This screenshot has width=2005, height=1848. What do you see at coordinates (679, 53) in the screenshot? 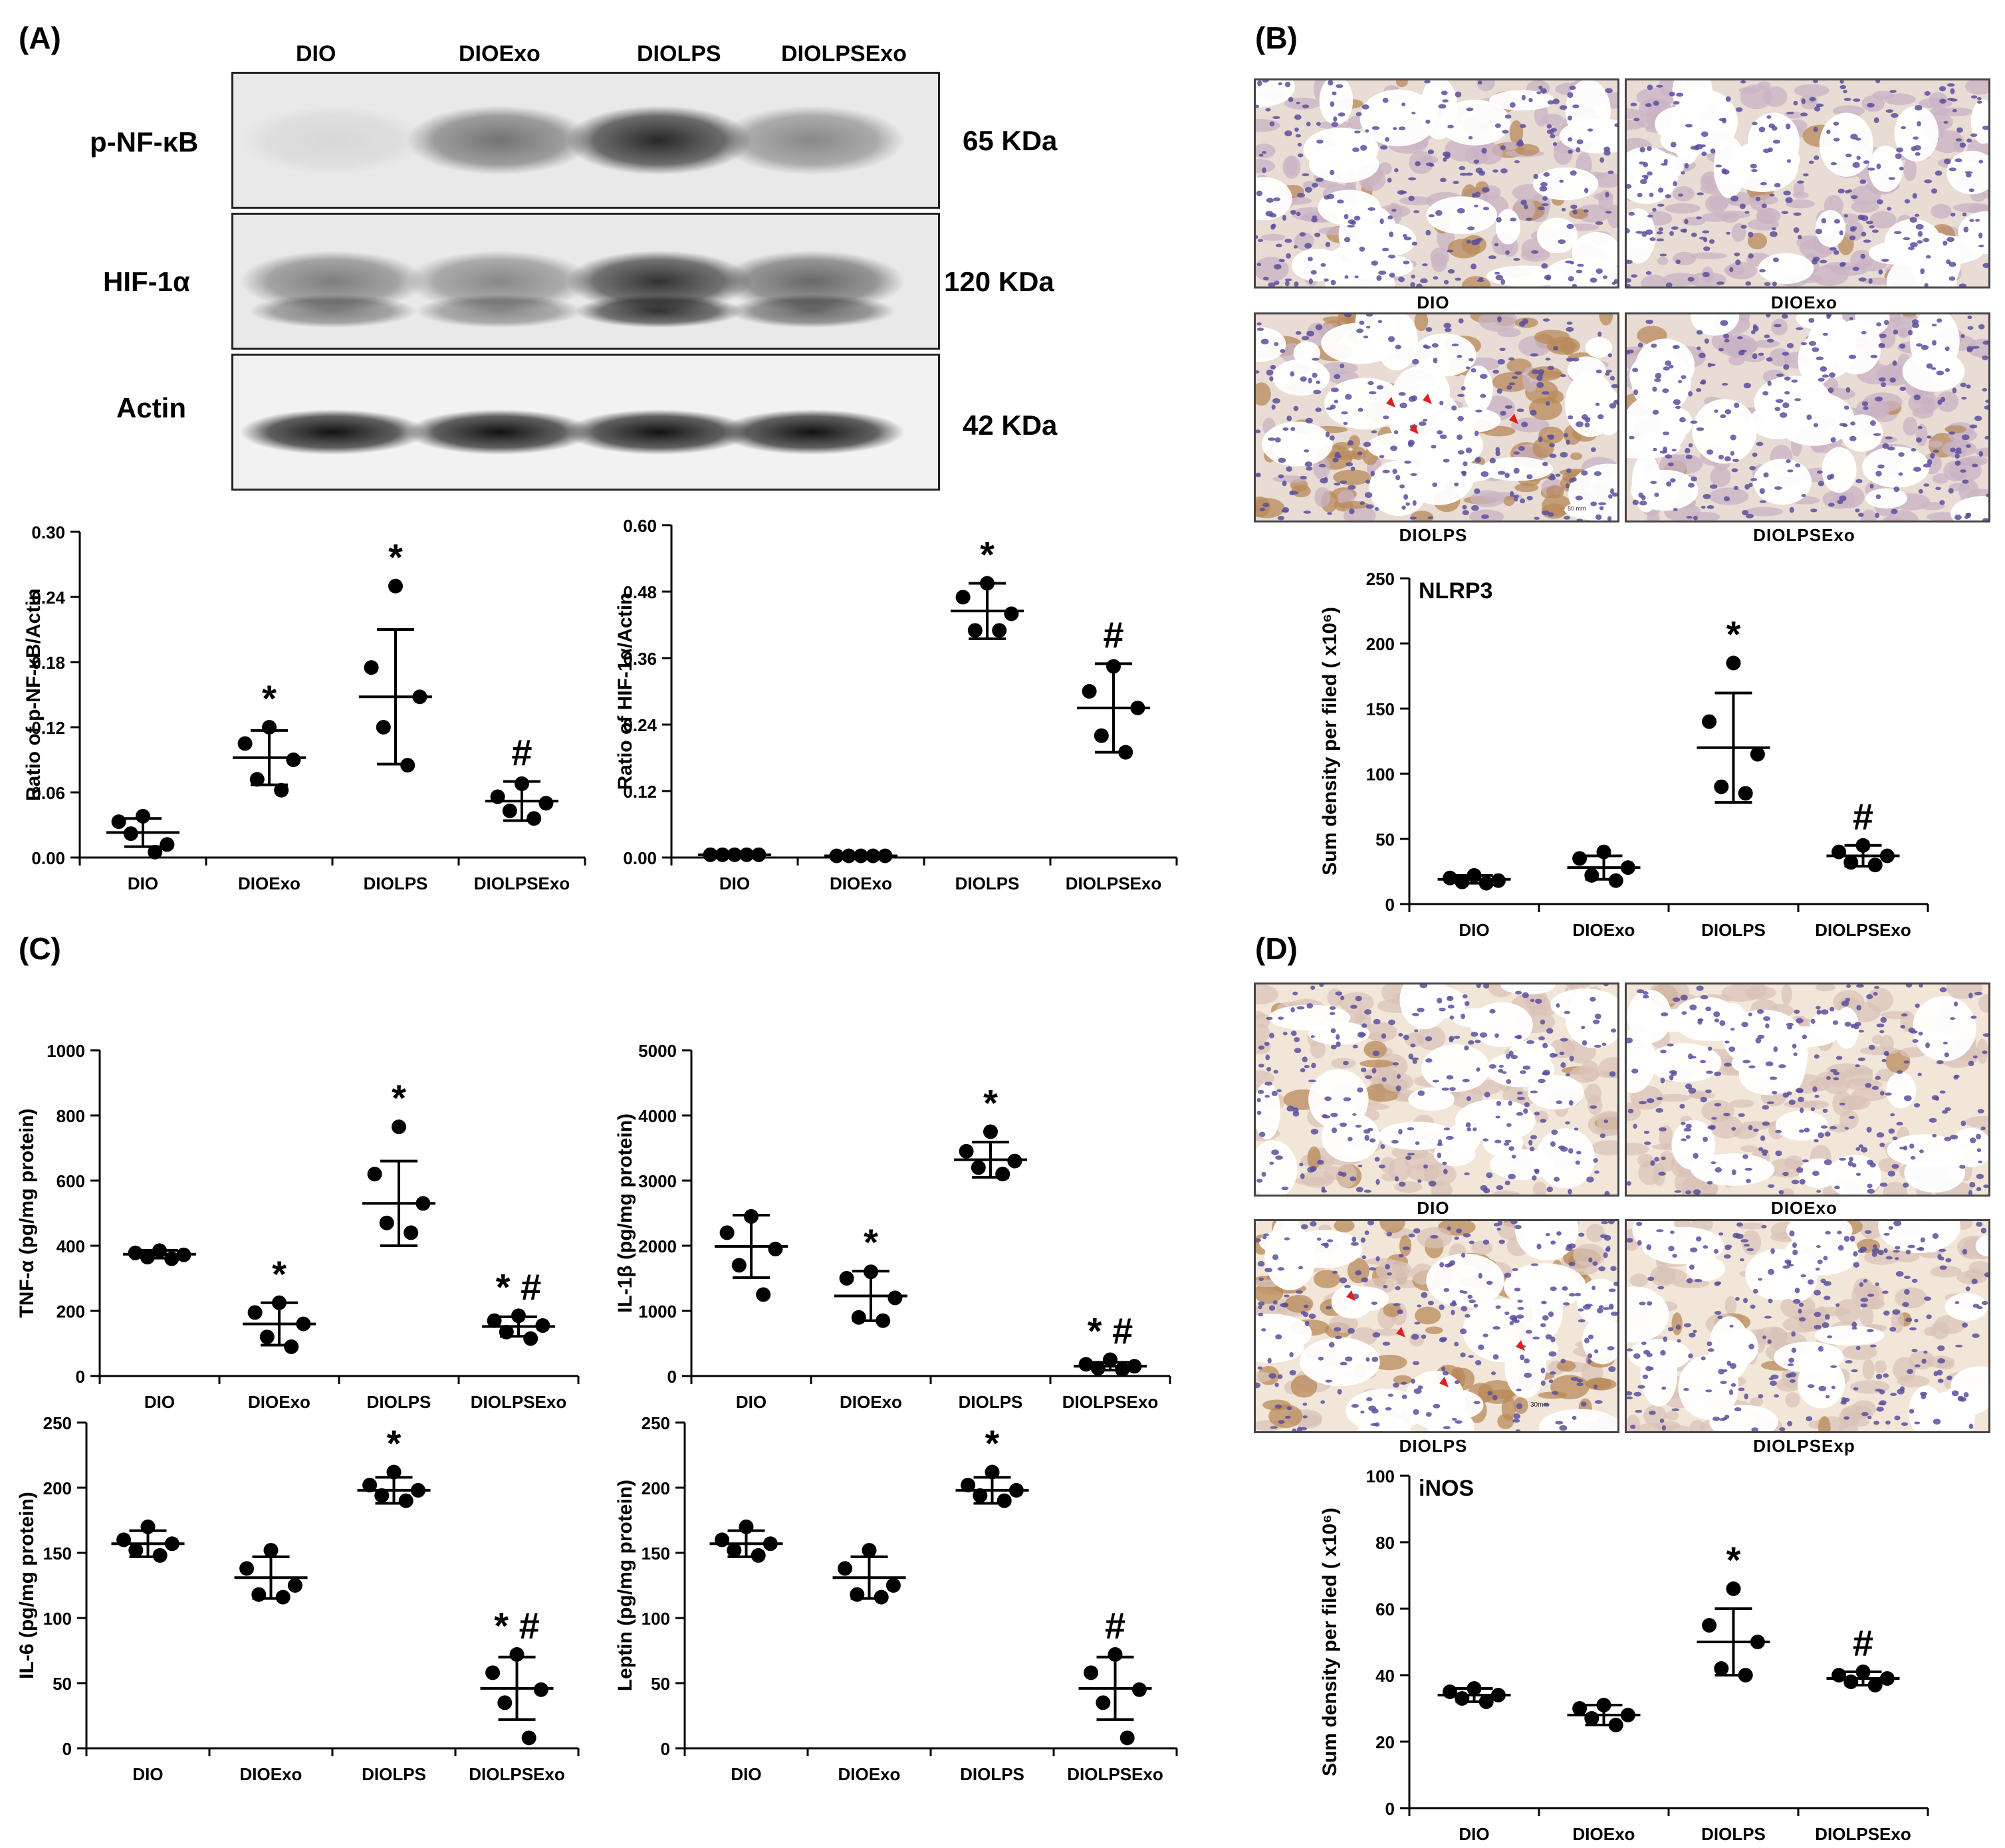
I see `blot-lane-label: DIOLPS` at bounding box center [679, 53].